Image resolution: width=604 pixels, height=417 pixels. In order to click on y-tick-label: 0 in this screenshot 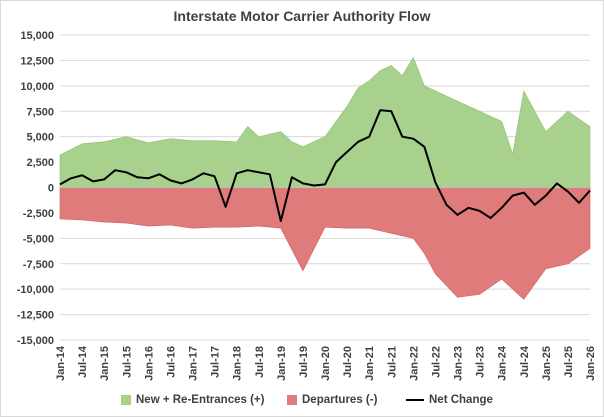, I will do `click(51, 189)`.